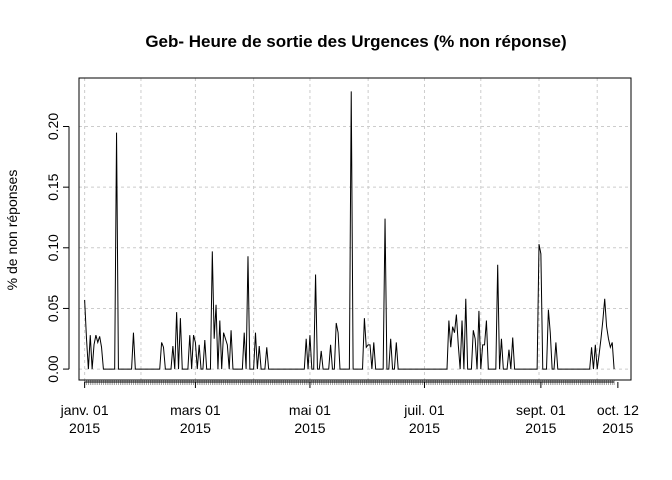 Image resolution: width=672 pixels, height=480 pixels. I want to click on y-axis-label: % de non réponses, so click(12, 230).